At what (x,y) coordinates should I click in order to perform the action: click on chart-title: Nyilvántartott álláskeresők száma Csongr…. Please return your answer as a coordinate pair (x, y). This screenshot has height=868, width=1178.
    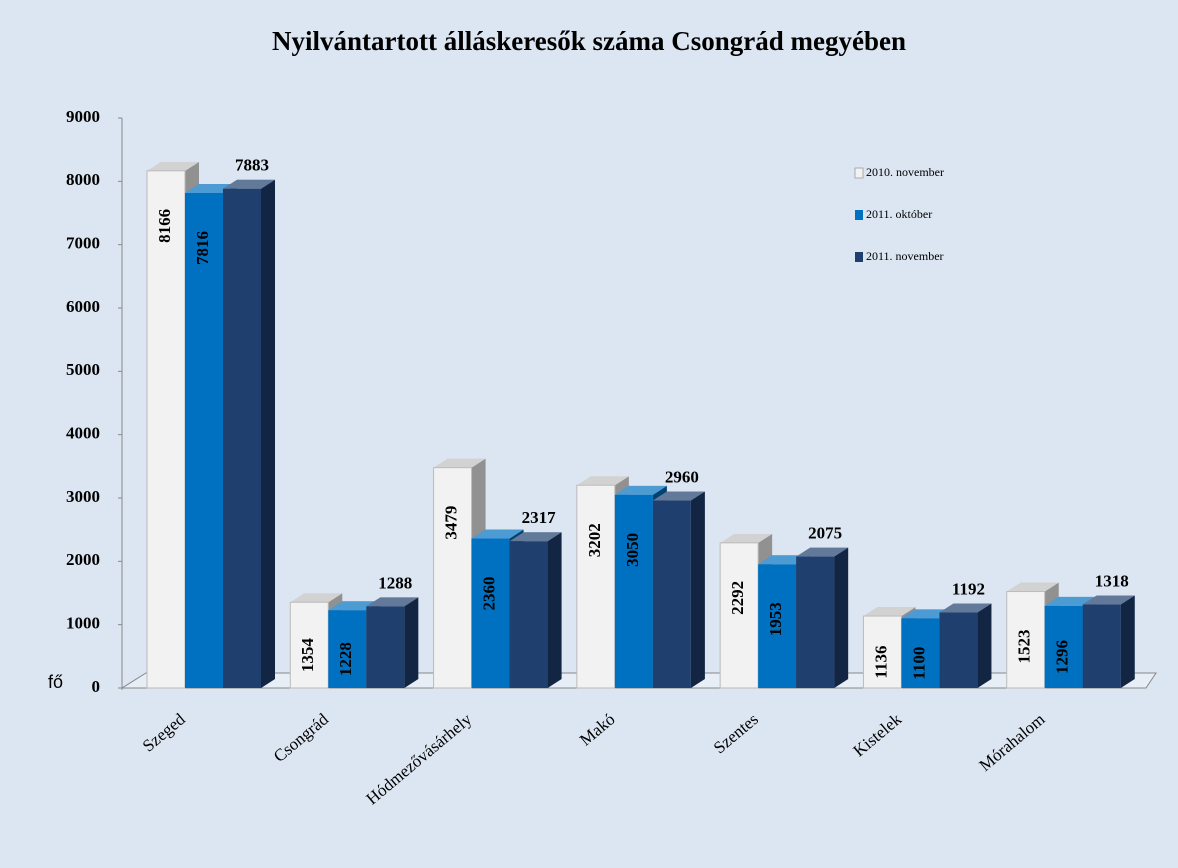
    Looking at the image, I should click on (589, 41).